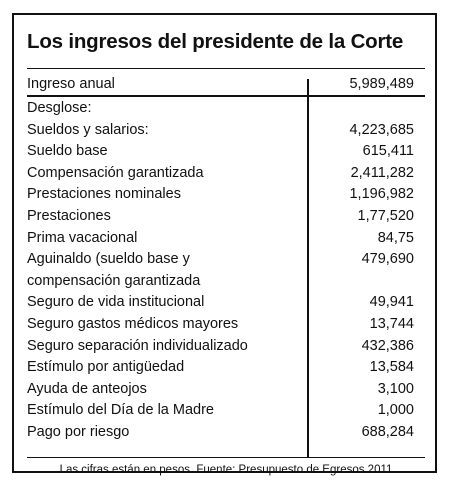  What do you see at coordinates (114, 280) in the screenshot?
I see `row-label: compensación garantizada` at bounding box center [114, 280].